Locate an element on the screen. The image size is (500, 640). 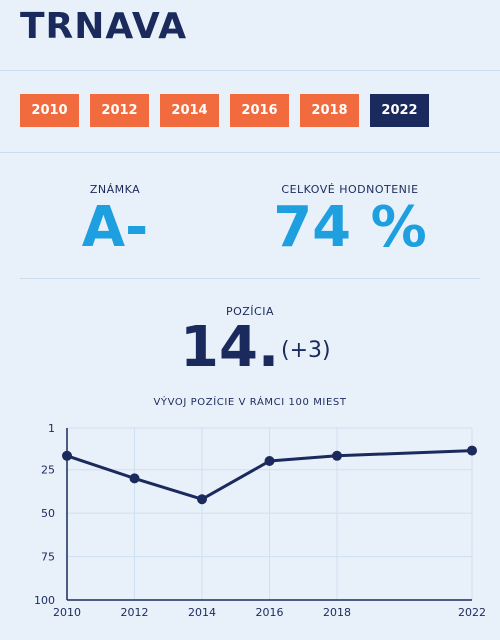
grade-label: ZNÁMKA is located at coordinates (115, 189).